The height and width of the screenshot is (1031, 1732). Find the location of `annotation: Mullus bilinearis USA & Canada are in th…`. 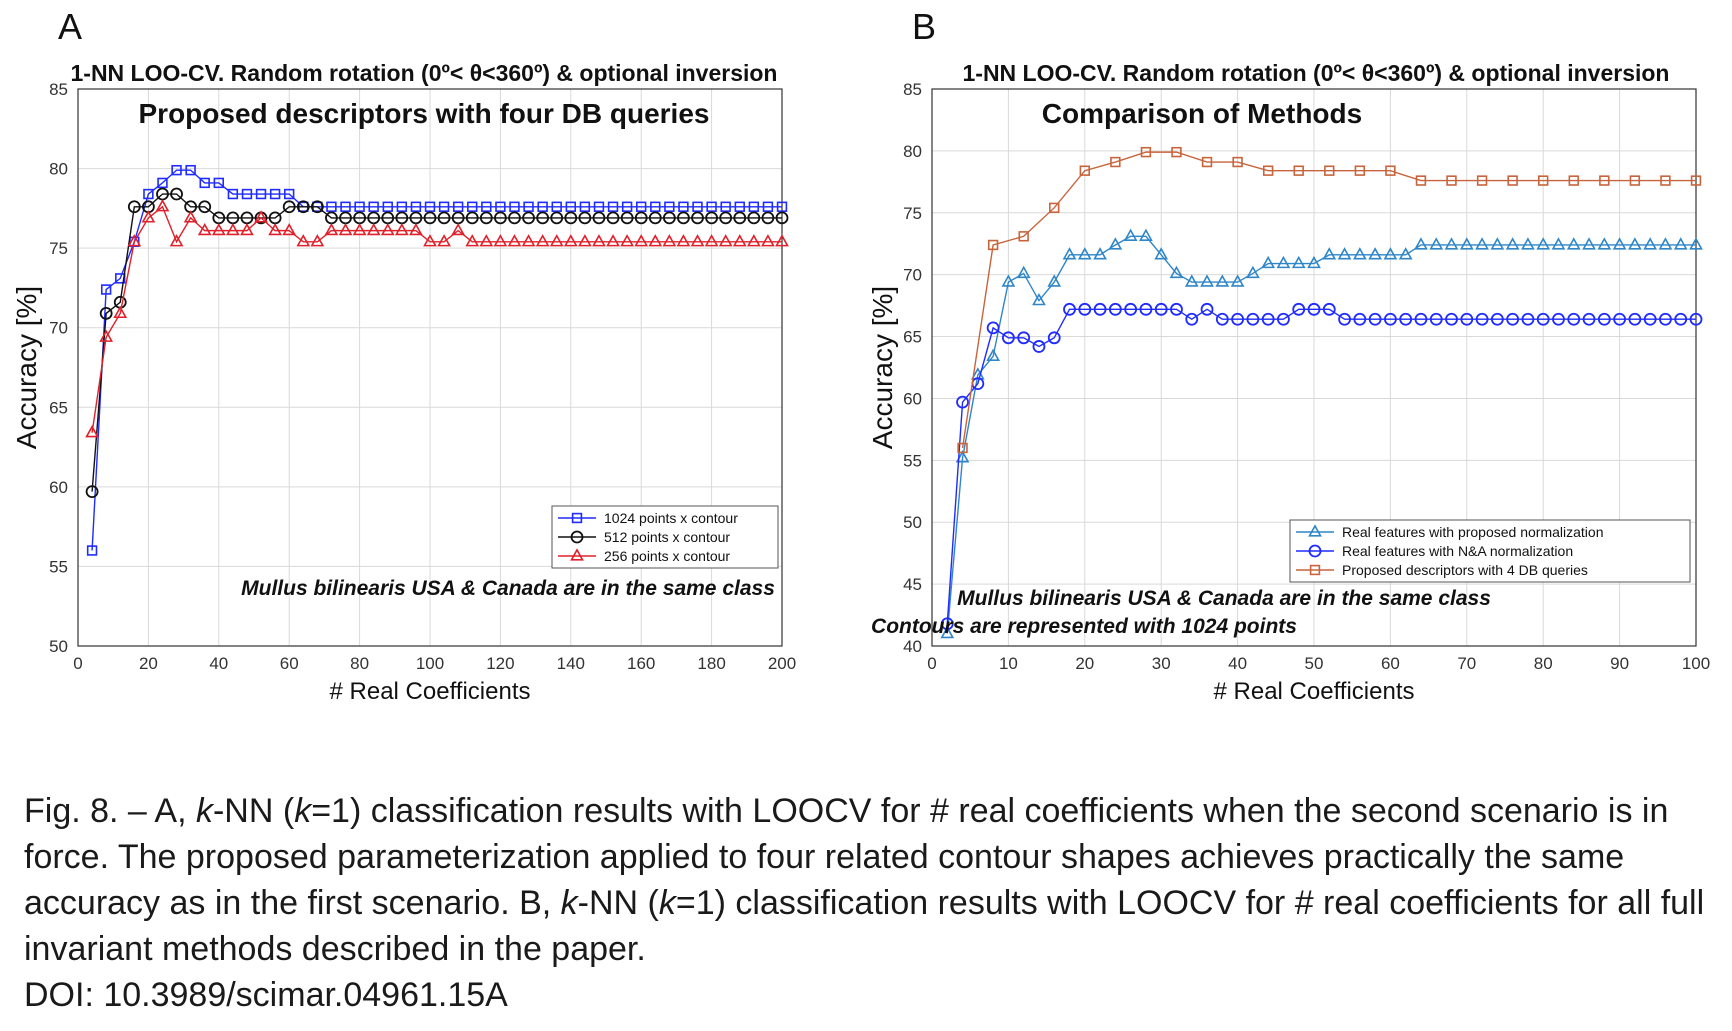

annotation: Mullus bilinearis USA & Canada are in th… is located at coordinates (508, 588).